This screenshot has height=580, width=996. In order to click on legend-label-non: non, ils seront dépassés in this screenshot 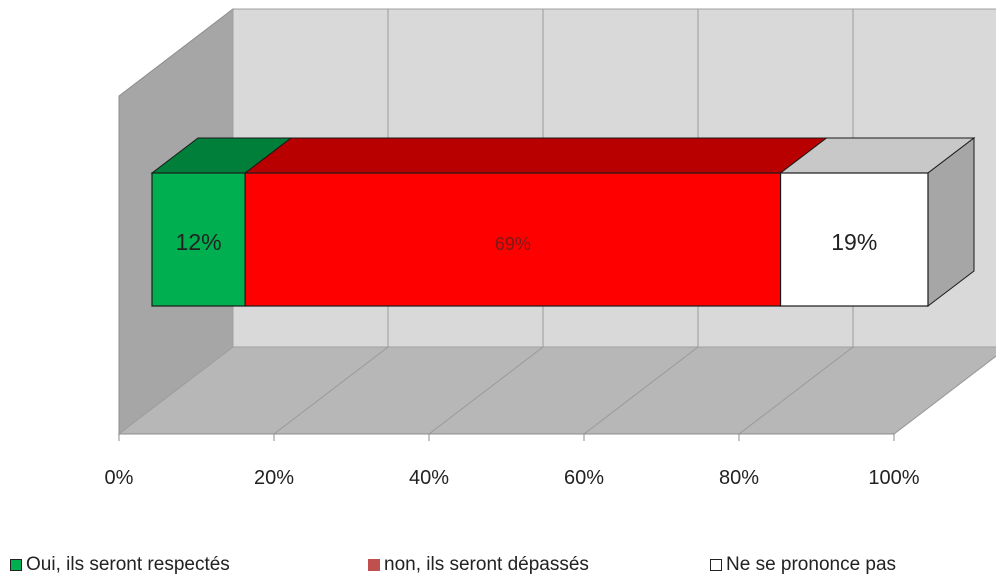, I will do `click(486, 564)`.